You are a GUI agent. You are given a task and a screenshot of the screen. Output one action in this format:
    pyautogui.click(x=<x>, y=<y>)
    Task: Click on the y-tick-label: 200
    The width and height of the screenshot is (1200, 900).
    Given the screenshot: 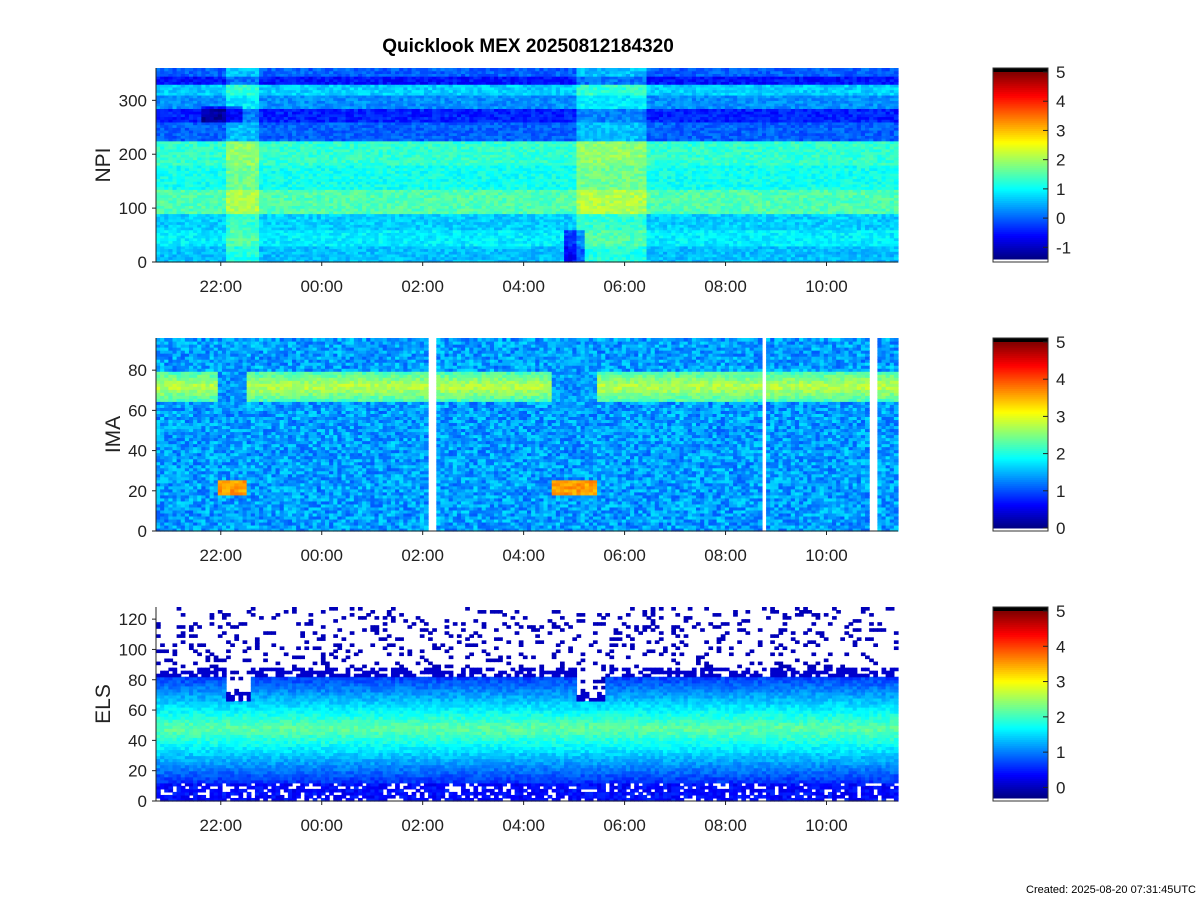 What is the action you would take?
    pyautogui.click(x=133, y=154)
    